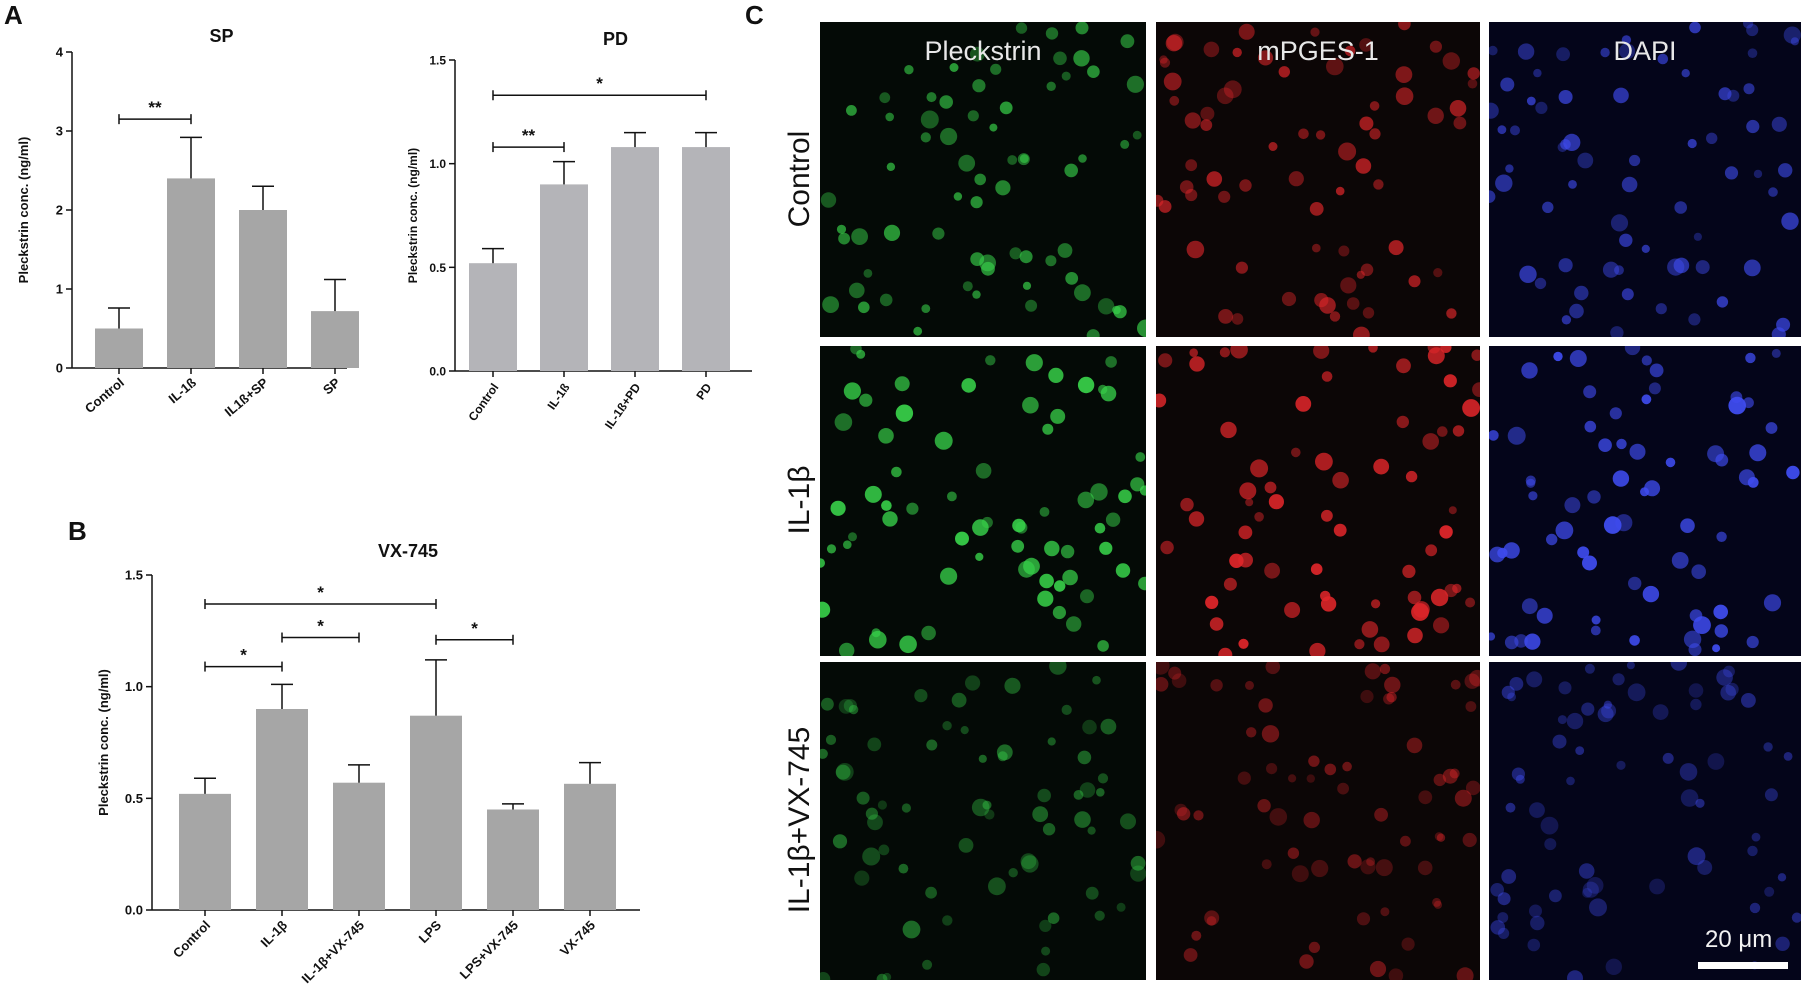 Image resolution: width=1801 pixels, height=1002 pixels. What do you see at coordinates (331, 386) in the screenshot?
I see `x-tick-label: SP` at bounding box center [331, 386].